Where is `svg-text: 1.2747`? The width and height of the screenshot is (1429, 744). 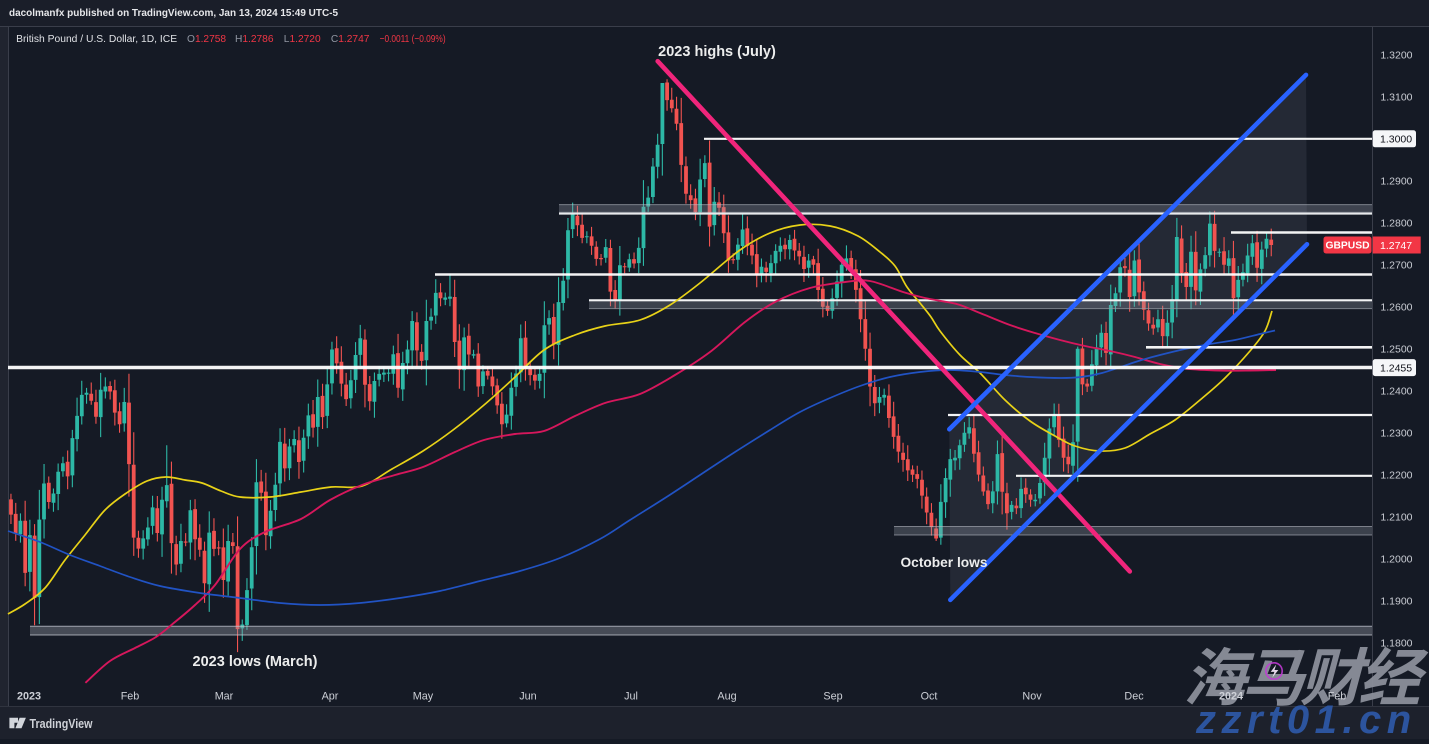
svg-text: 1.2747 is located at coordinates (1396, 246).